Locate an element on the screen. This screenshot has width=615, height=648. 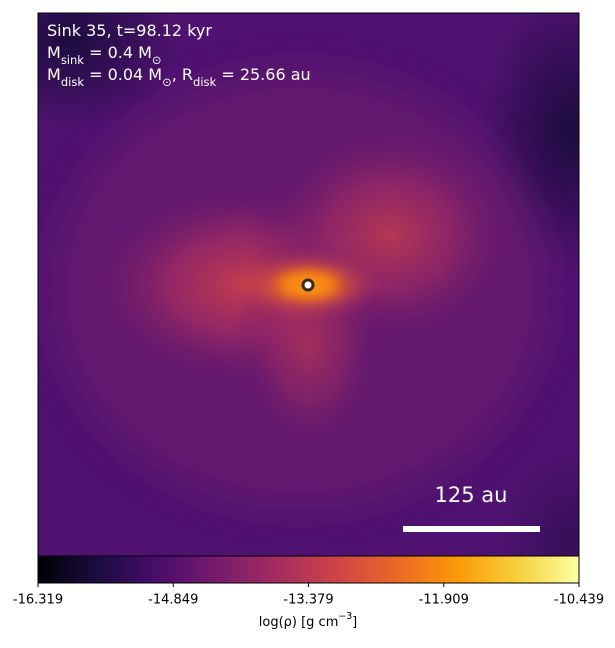
tick-label: -16.319 is located at coordinates (38, 600).